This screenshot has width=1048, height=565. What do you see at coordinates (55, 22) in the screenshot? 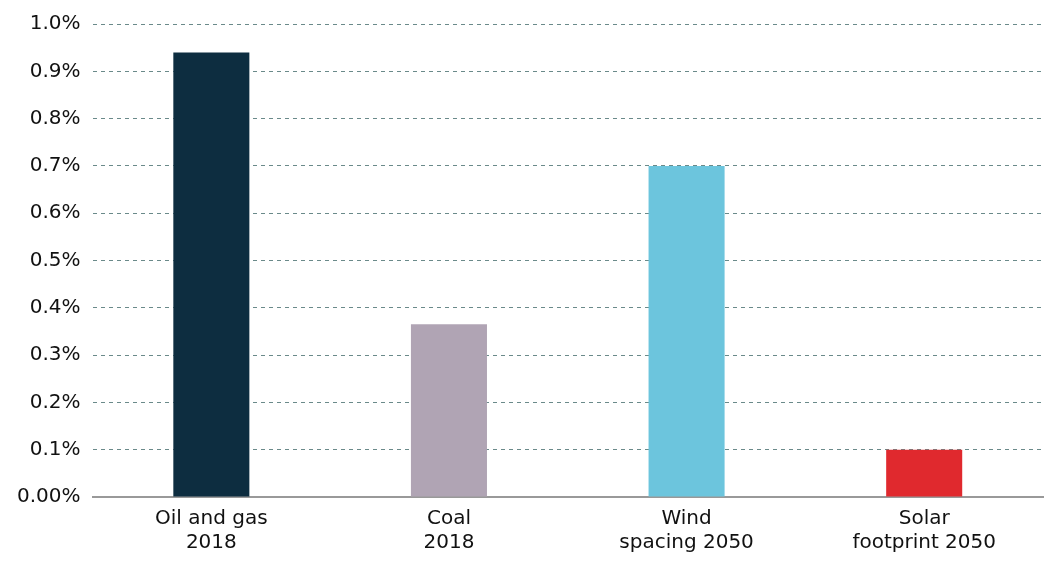
I see `y-tick-label: 1.0%` at bounding box center [55, 22].